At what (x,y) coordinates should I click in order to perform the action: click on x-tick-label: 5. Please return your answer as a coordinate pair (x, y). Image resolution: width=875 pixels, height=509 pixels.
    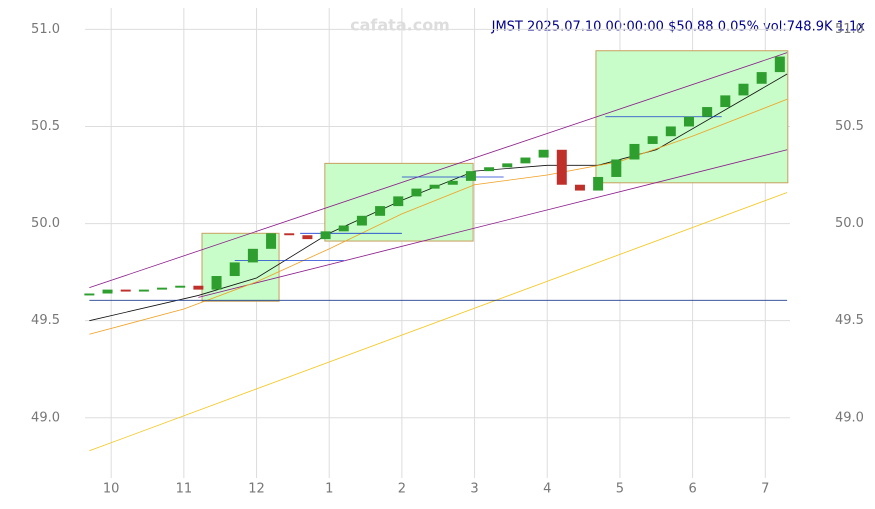
    Looking at the image, I should click on (620, 489).